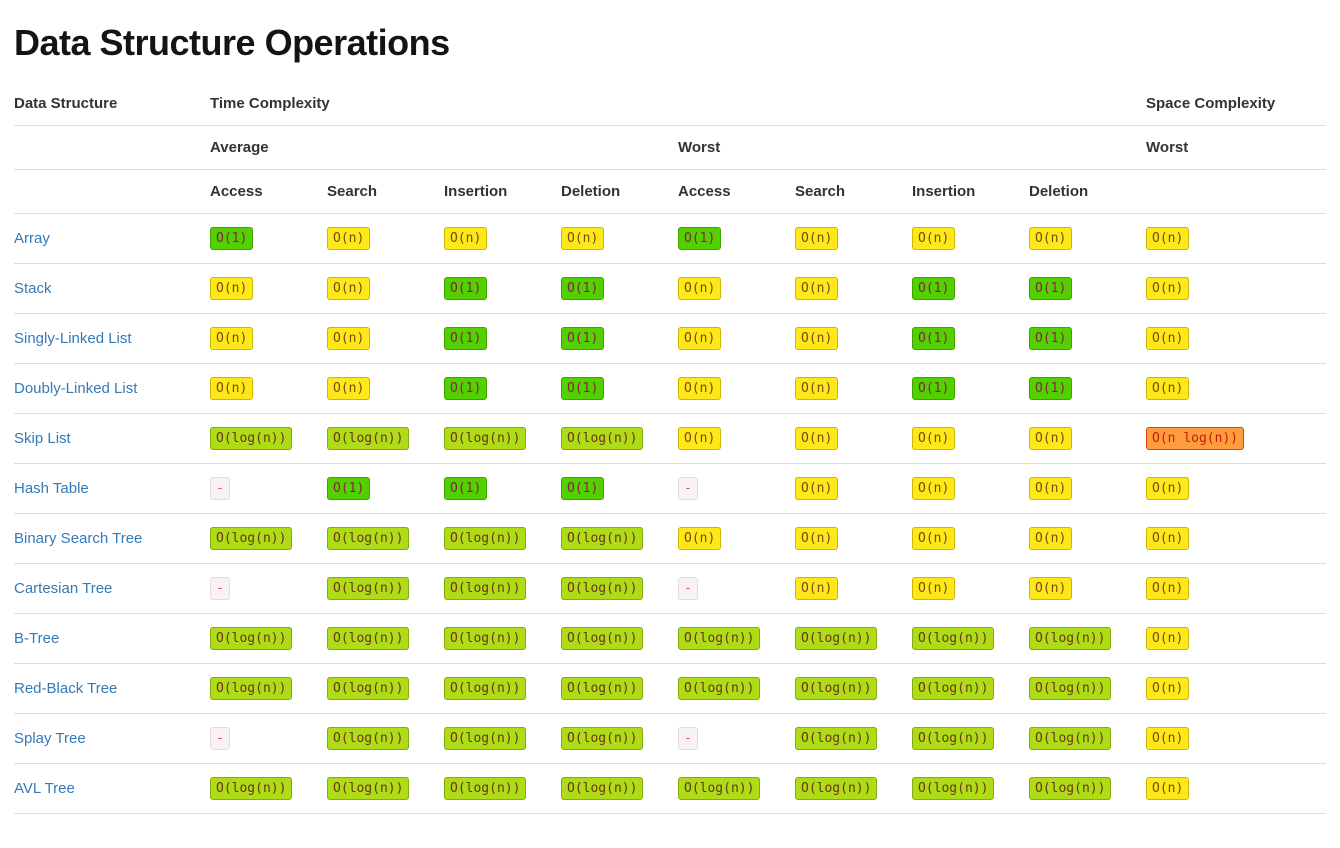 The height and width of the screenshot is (848, 1340). I want to click on datastructure-link: Singly-Linked List, so click(73, 338).